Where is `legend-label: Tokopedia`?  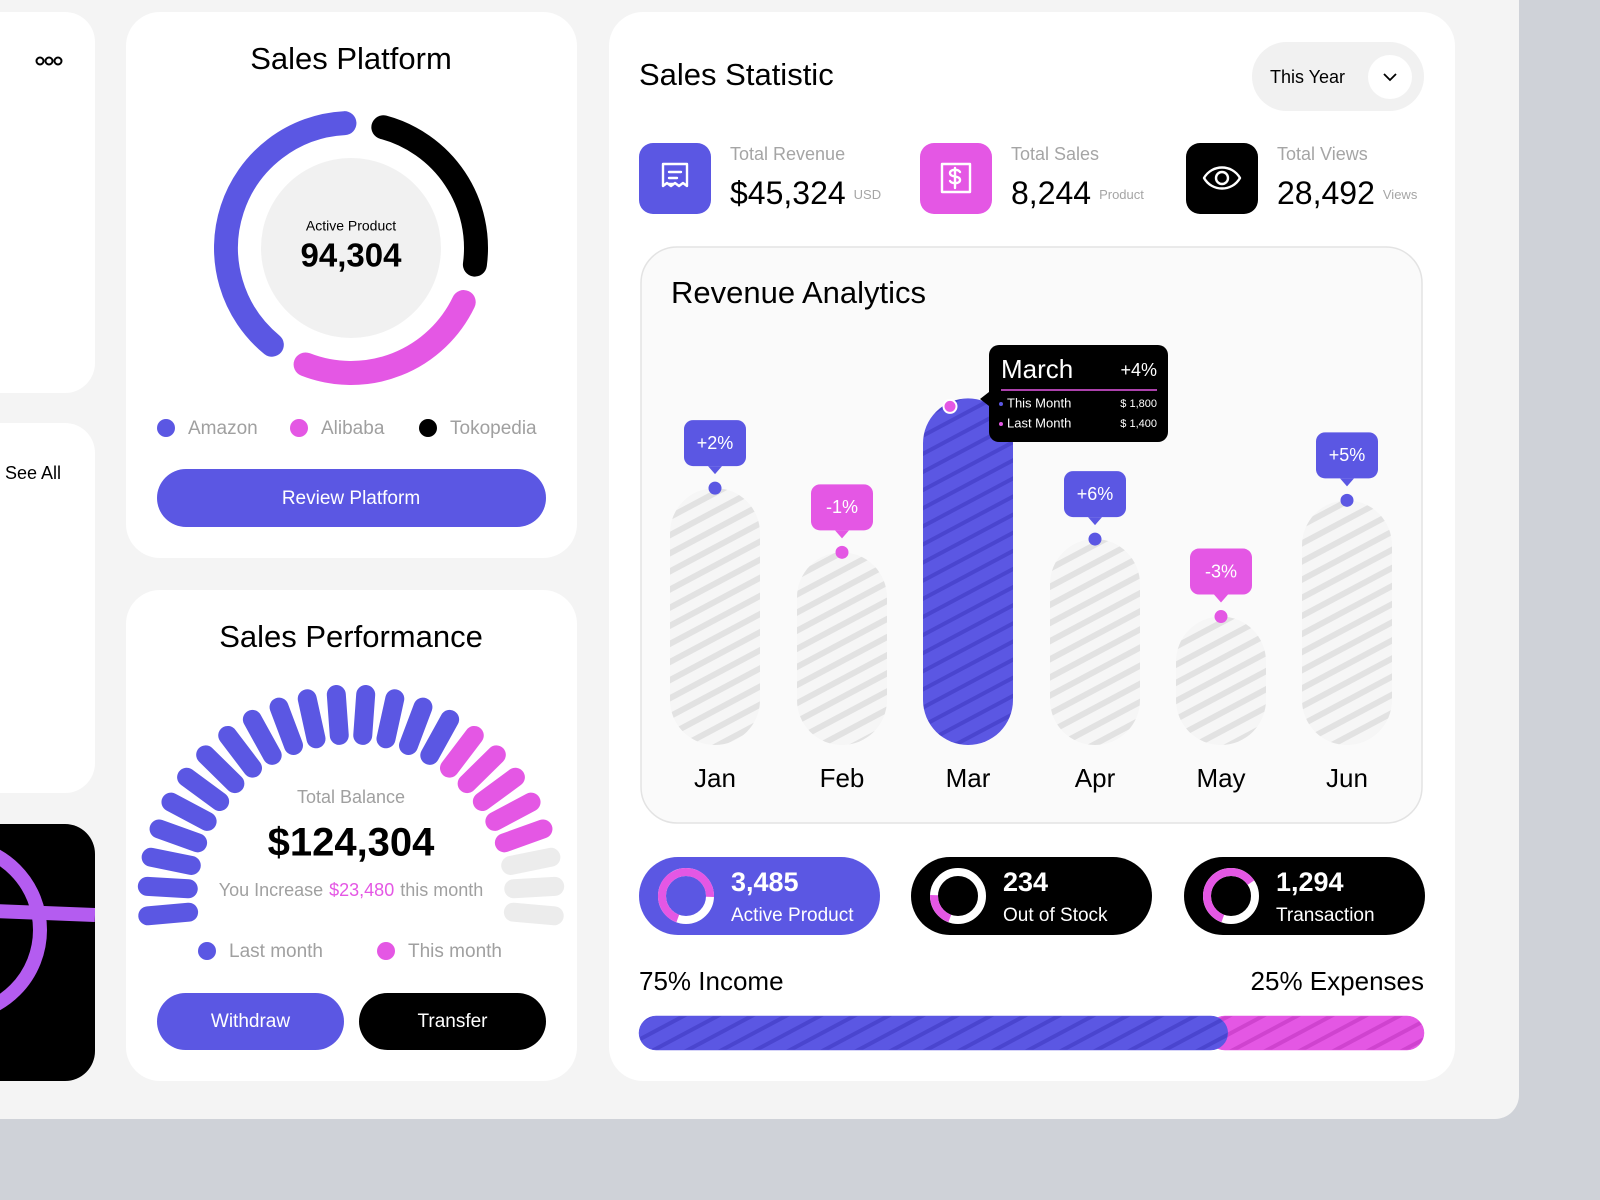 legend-label: Tokopedia is located at coordinates (493, 428).